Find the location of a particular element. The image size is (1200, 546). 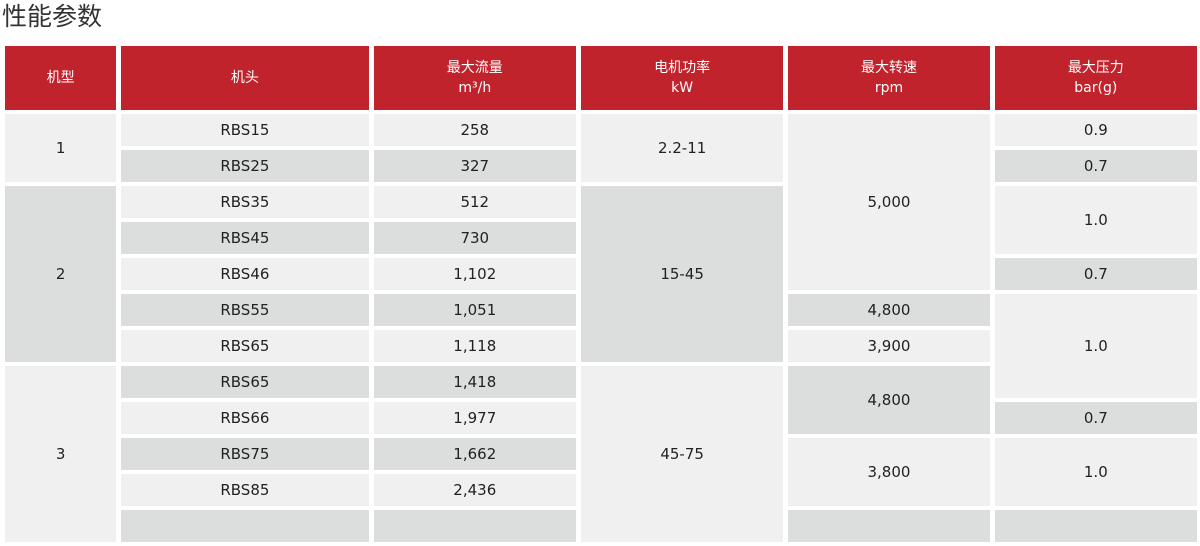

speed-cell: 5,000 is located at coordinates (889, 202).